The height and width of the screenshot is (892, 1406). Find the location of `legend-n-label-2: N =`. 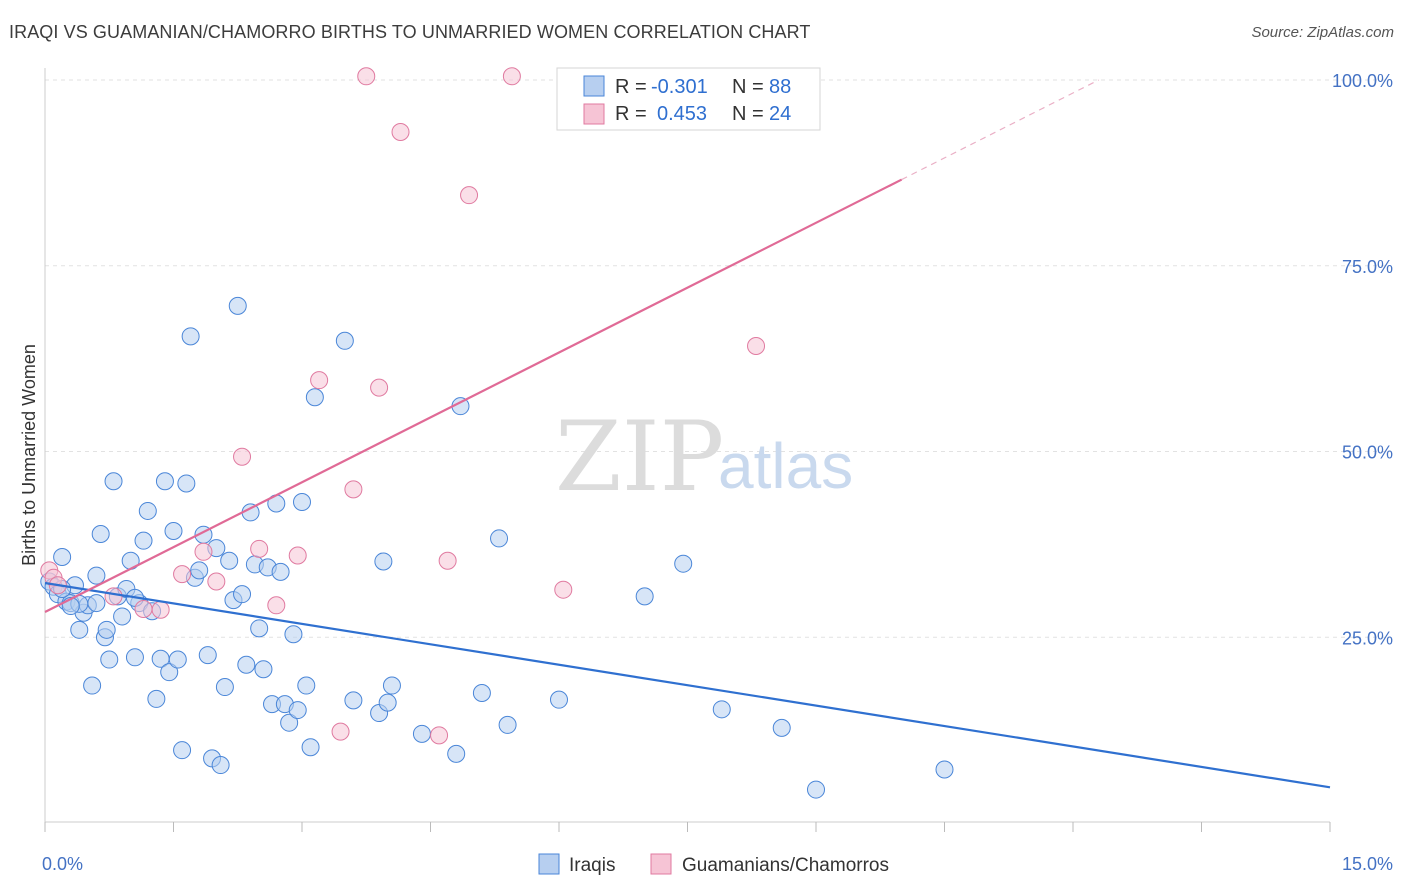

legend-n-label-2: N = is located at coordinates (748, 114).